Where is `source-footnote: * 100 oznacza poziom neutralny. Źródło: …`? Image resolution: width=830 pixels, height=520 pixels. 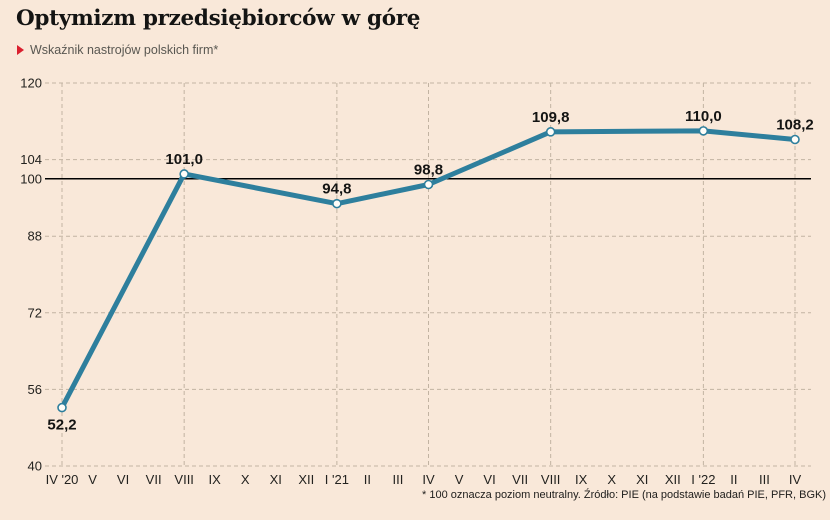 source-footnote: * 100 oznacza poziom neutralny. Źródło: … is located at coordinates (624, 495).